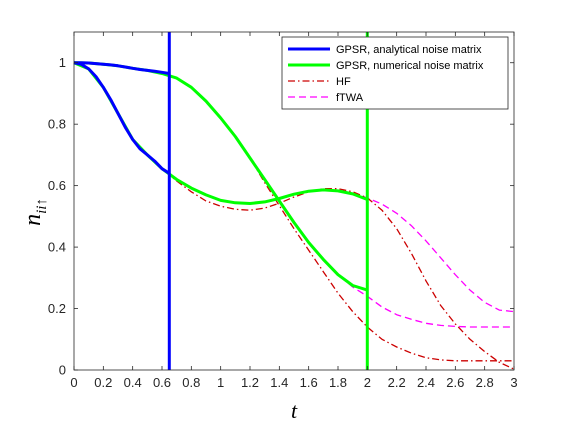  What do you see at coordinates (485, 382) in the screenshot?
I see `x-tick-label: 2.8` at bounding box center [485, 382].